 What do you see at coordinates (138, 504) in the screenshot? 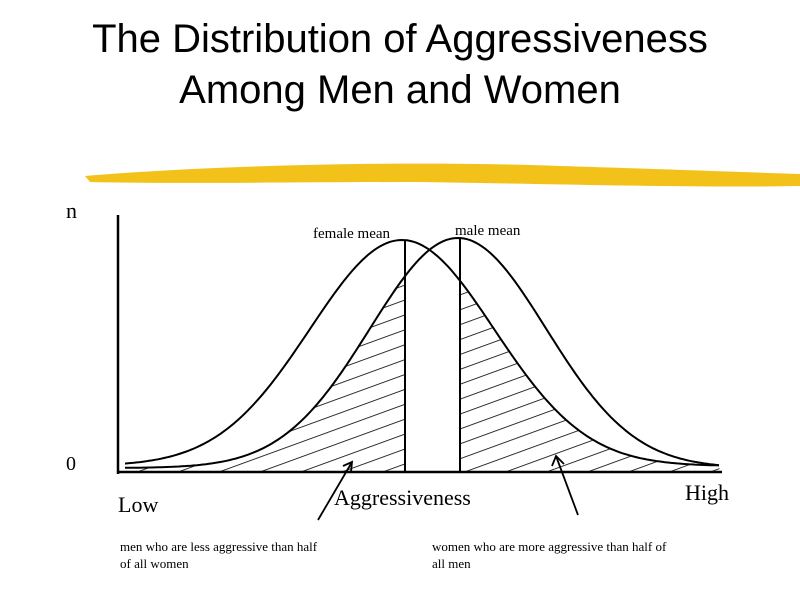
I see `x-low: Low` at bounding box center [138, 504].